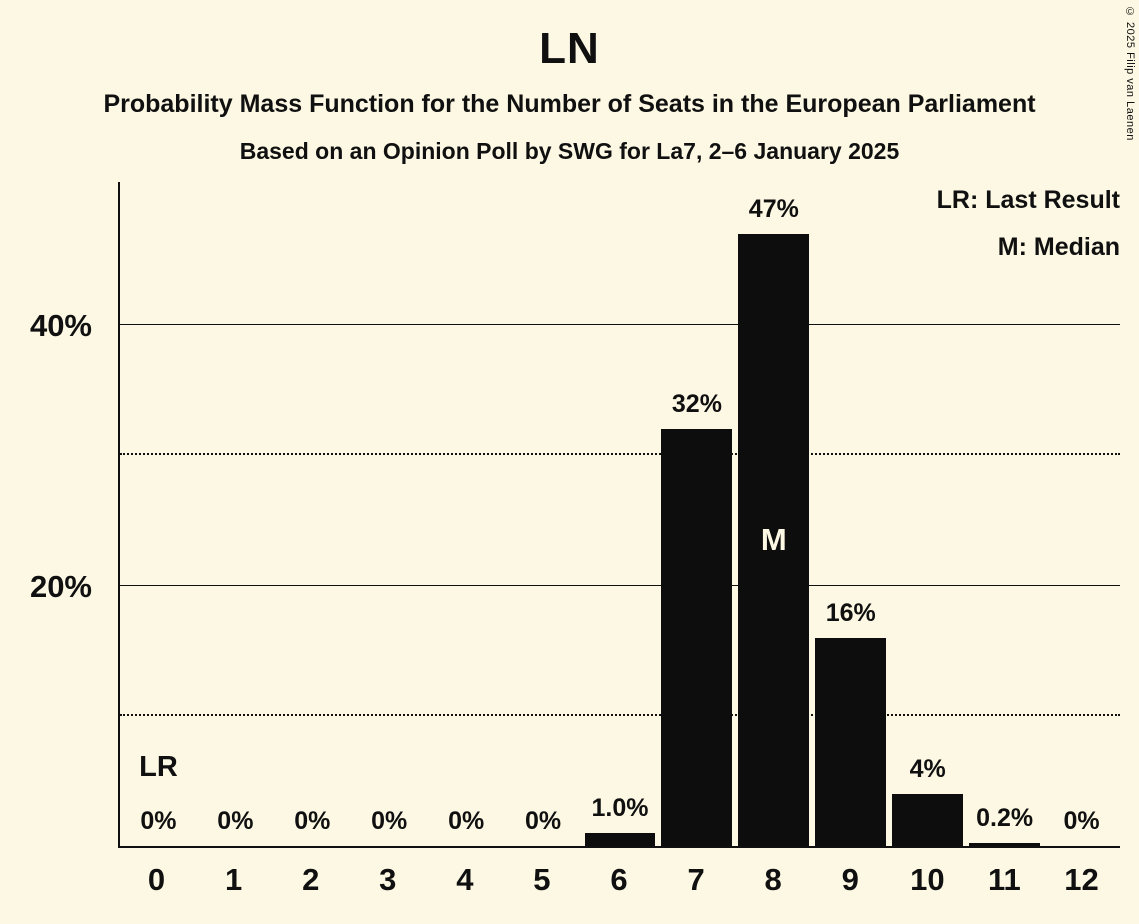 Image resolution: width=1139 pixels, height=924 pixels. I want to click on bar-slot-7: 32%, so click(696, 514).